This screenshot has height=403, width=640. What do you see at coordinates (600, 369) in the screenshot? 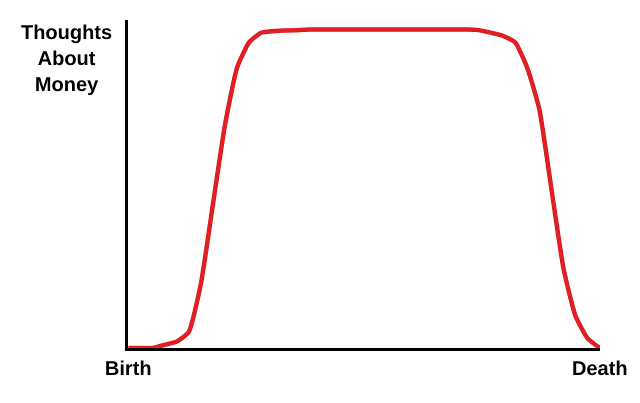
I see `x-tick-label: Death` at bounding box center [600, 369].